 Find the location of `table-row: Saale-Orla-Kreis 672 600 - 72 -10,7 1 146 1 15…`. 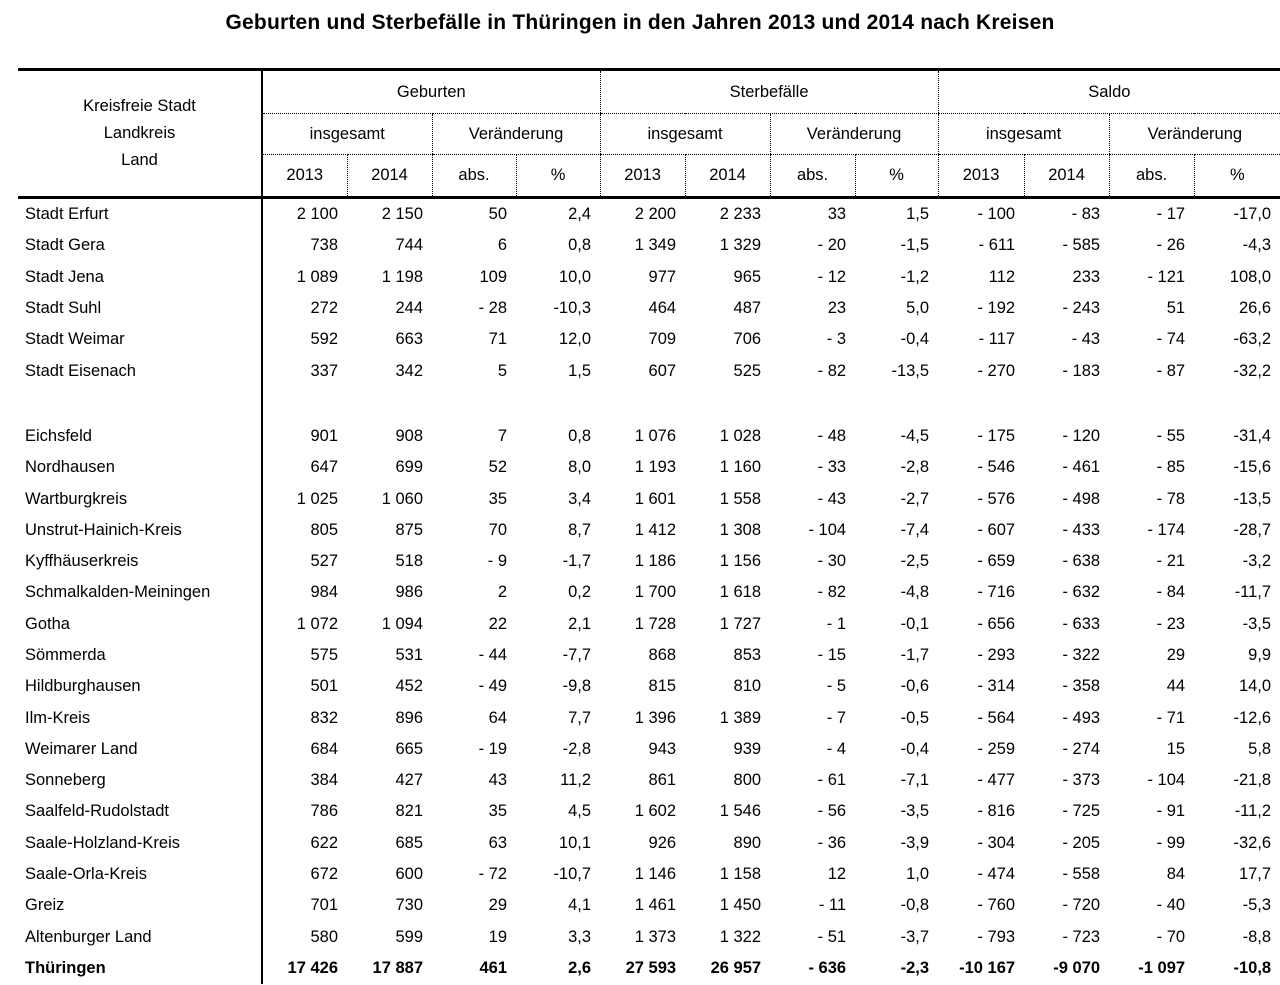

table-row: Saale-Orla-Kreis 672 600 - 72 -10,7 1 146 1 15… is located at coordinates (649, 874).